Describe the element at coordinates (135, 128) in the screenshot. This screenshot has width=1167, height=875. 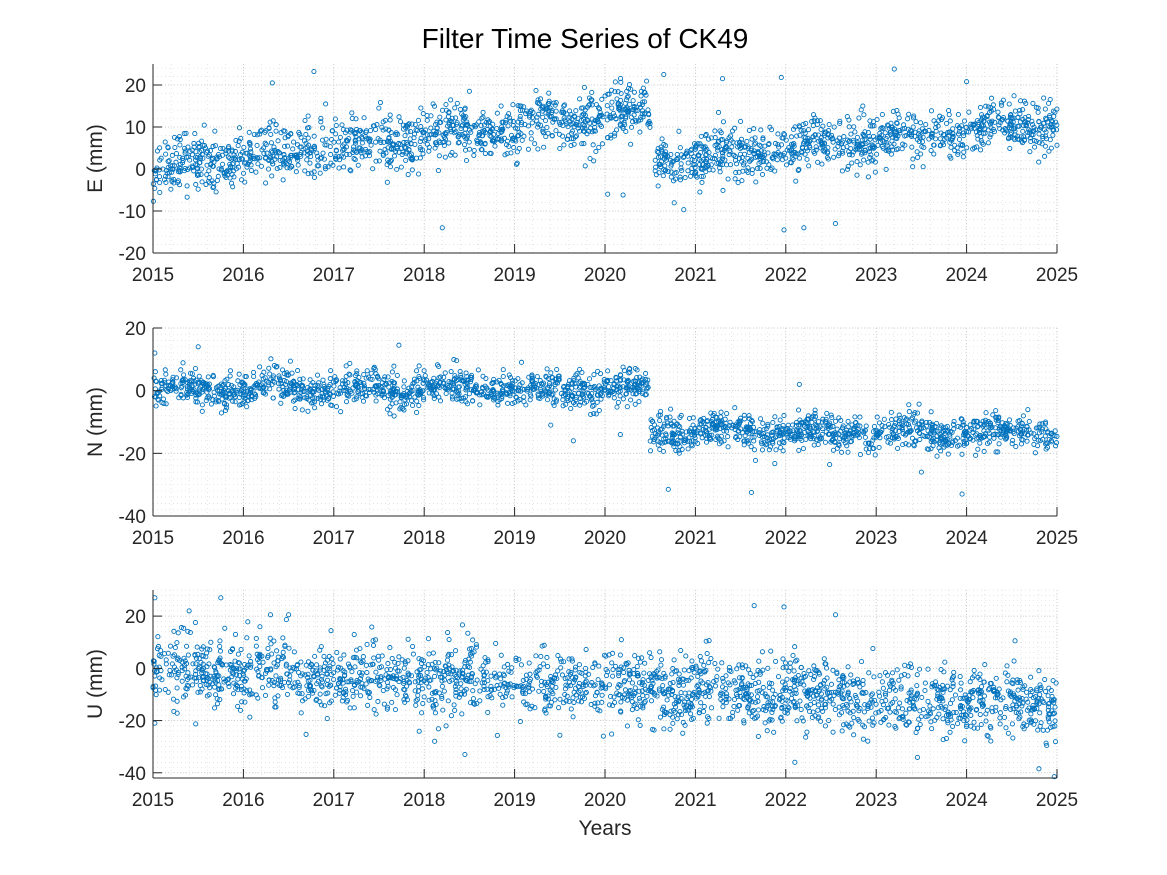
I see `y-tick-label: 10` at that location.